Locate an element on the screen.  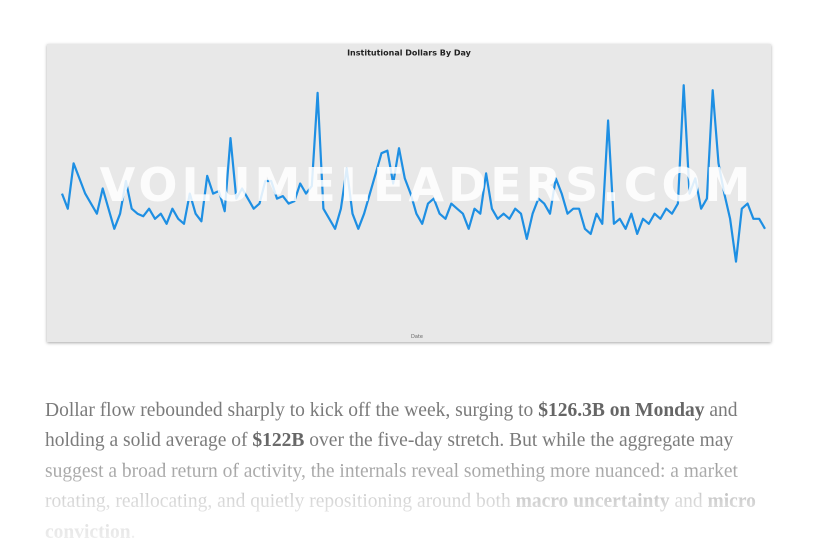
watermark: VOLUMELEADERS.COM is located at coordinates (427, 185).